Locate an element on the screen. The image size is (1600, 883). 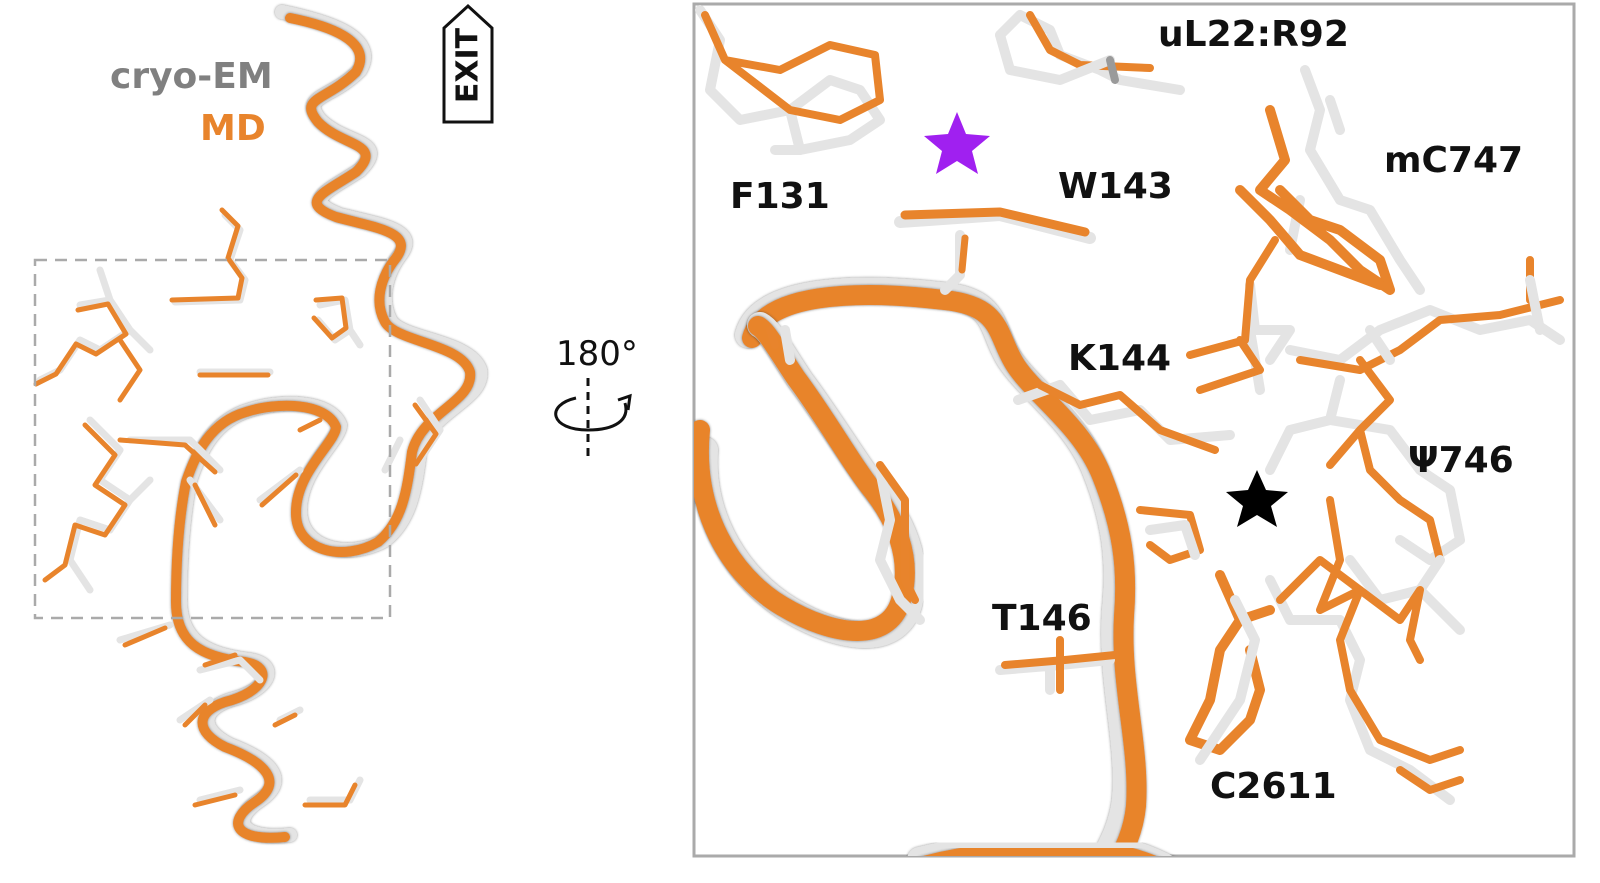
label-C2611: C2611 is located at coordinates (1273, 786).